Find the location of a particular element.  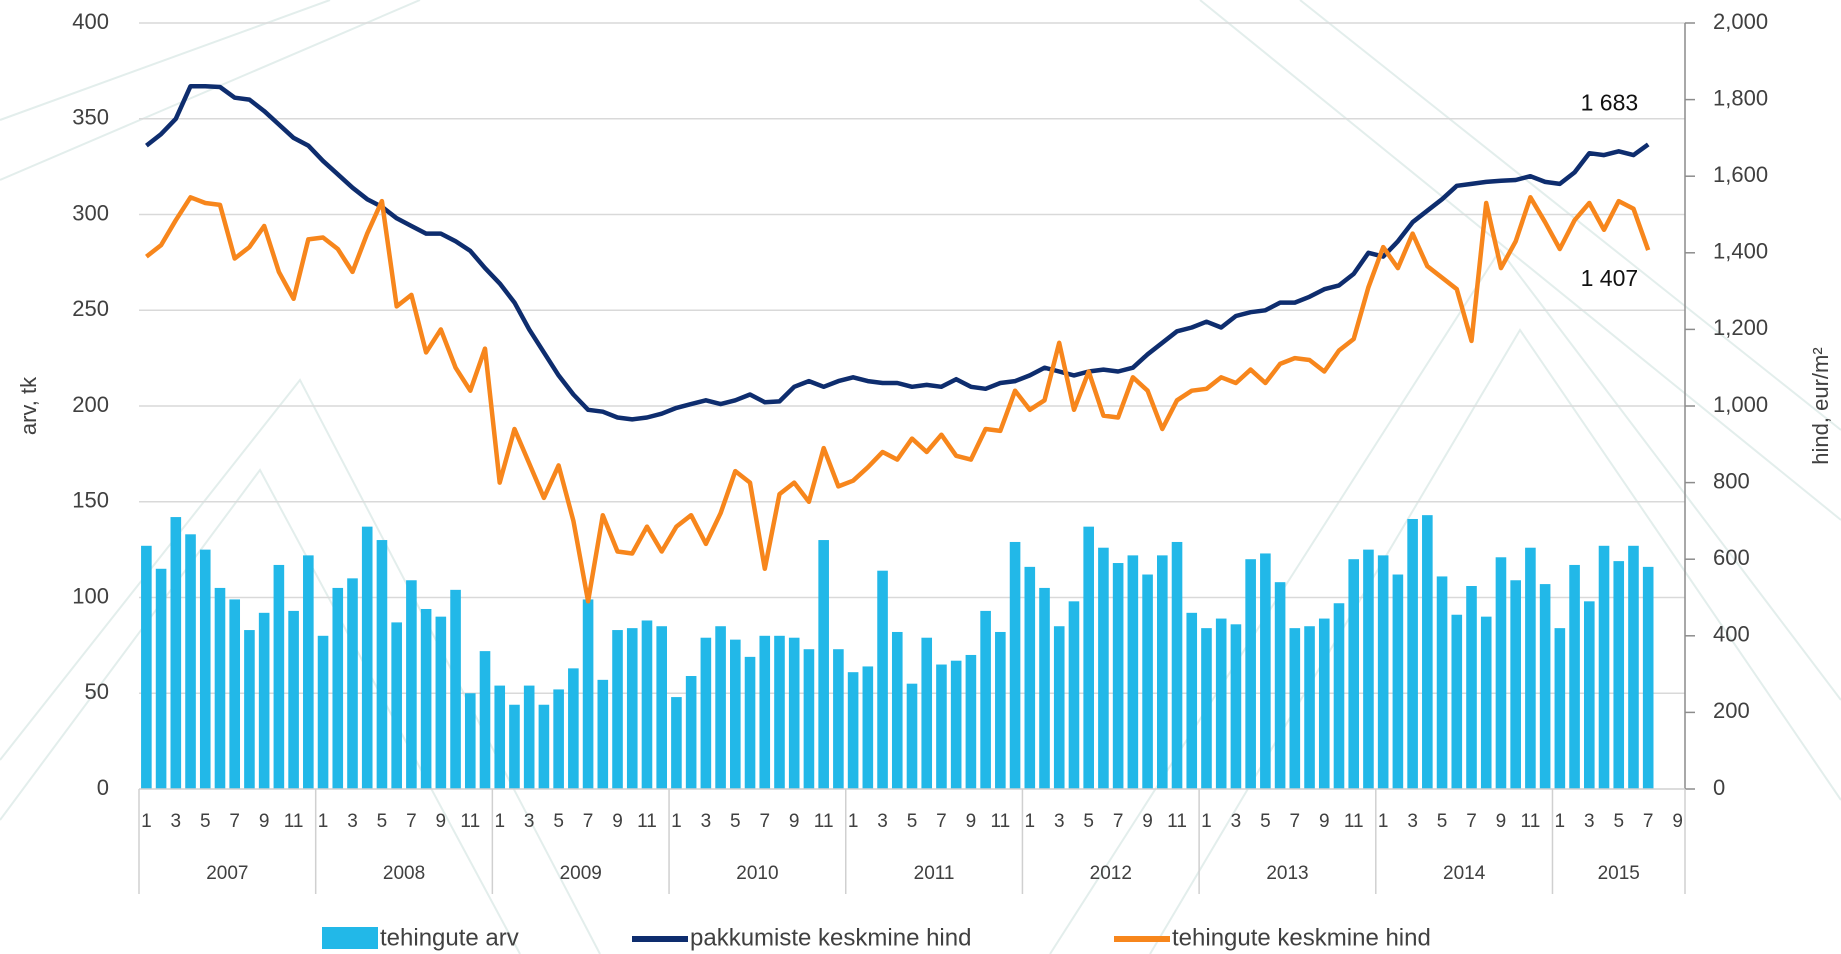

y-tick-label: 200 is located at coordinates (90, 404).